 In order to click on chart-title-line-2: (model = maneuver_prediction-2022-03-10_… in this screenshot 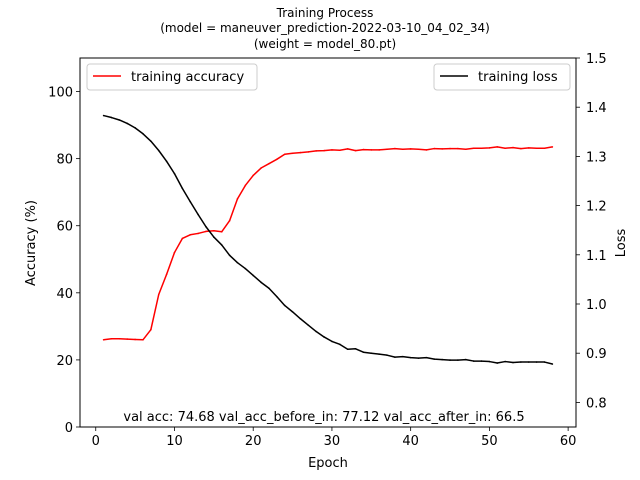, I will do `click(325, 28)`.